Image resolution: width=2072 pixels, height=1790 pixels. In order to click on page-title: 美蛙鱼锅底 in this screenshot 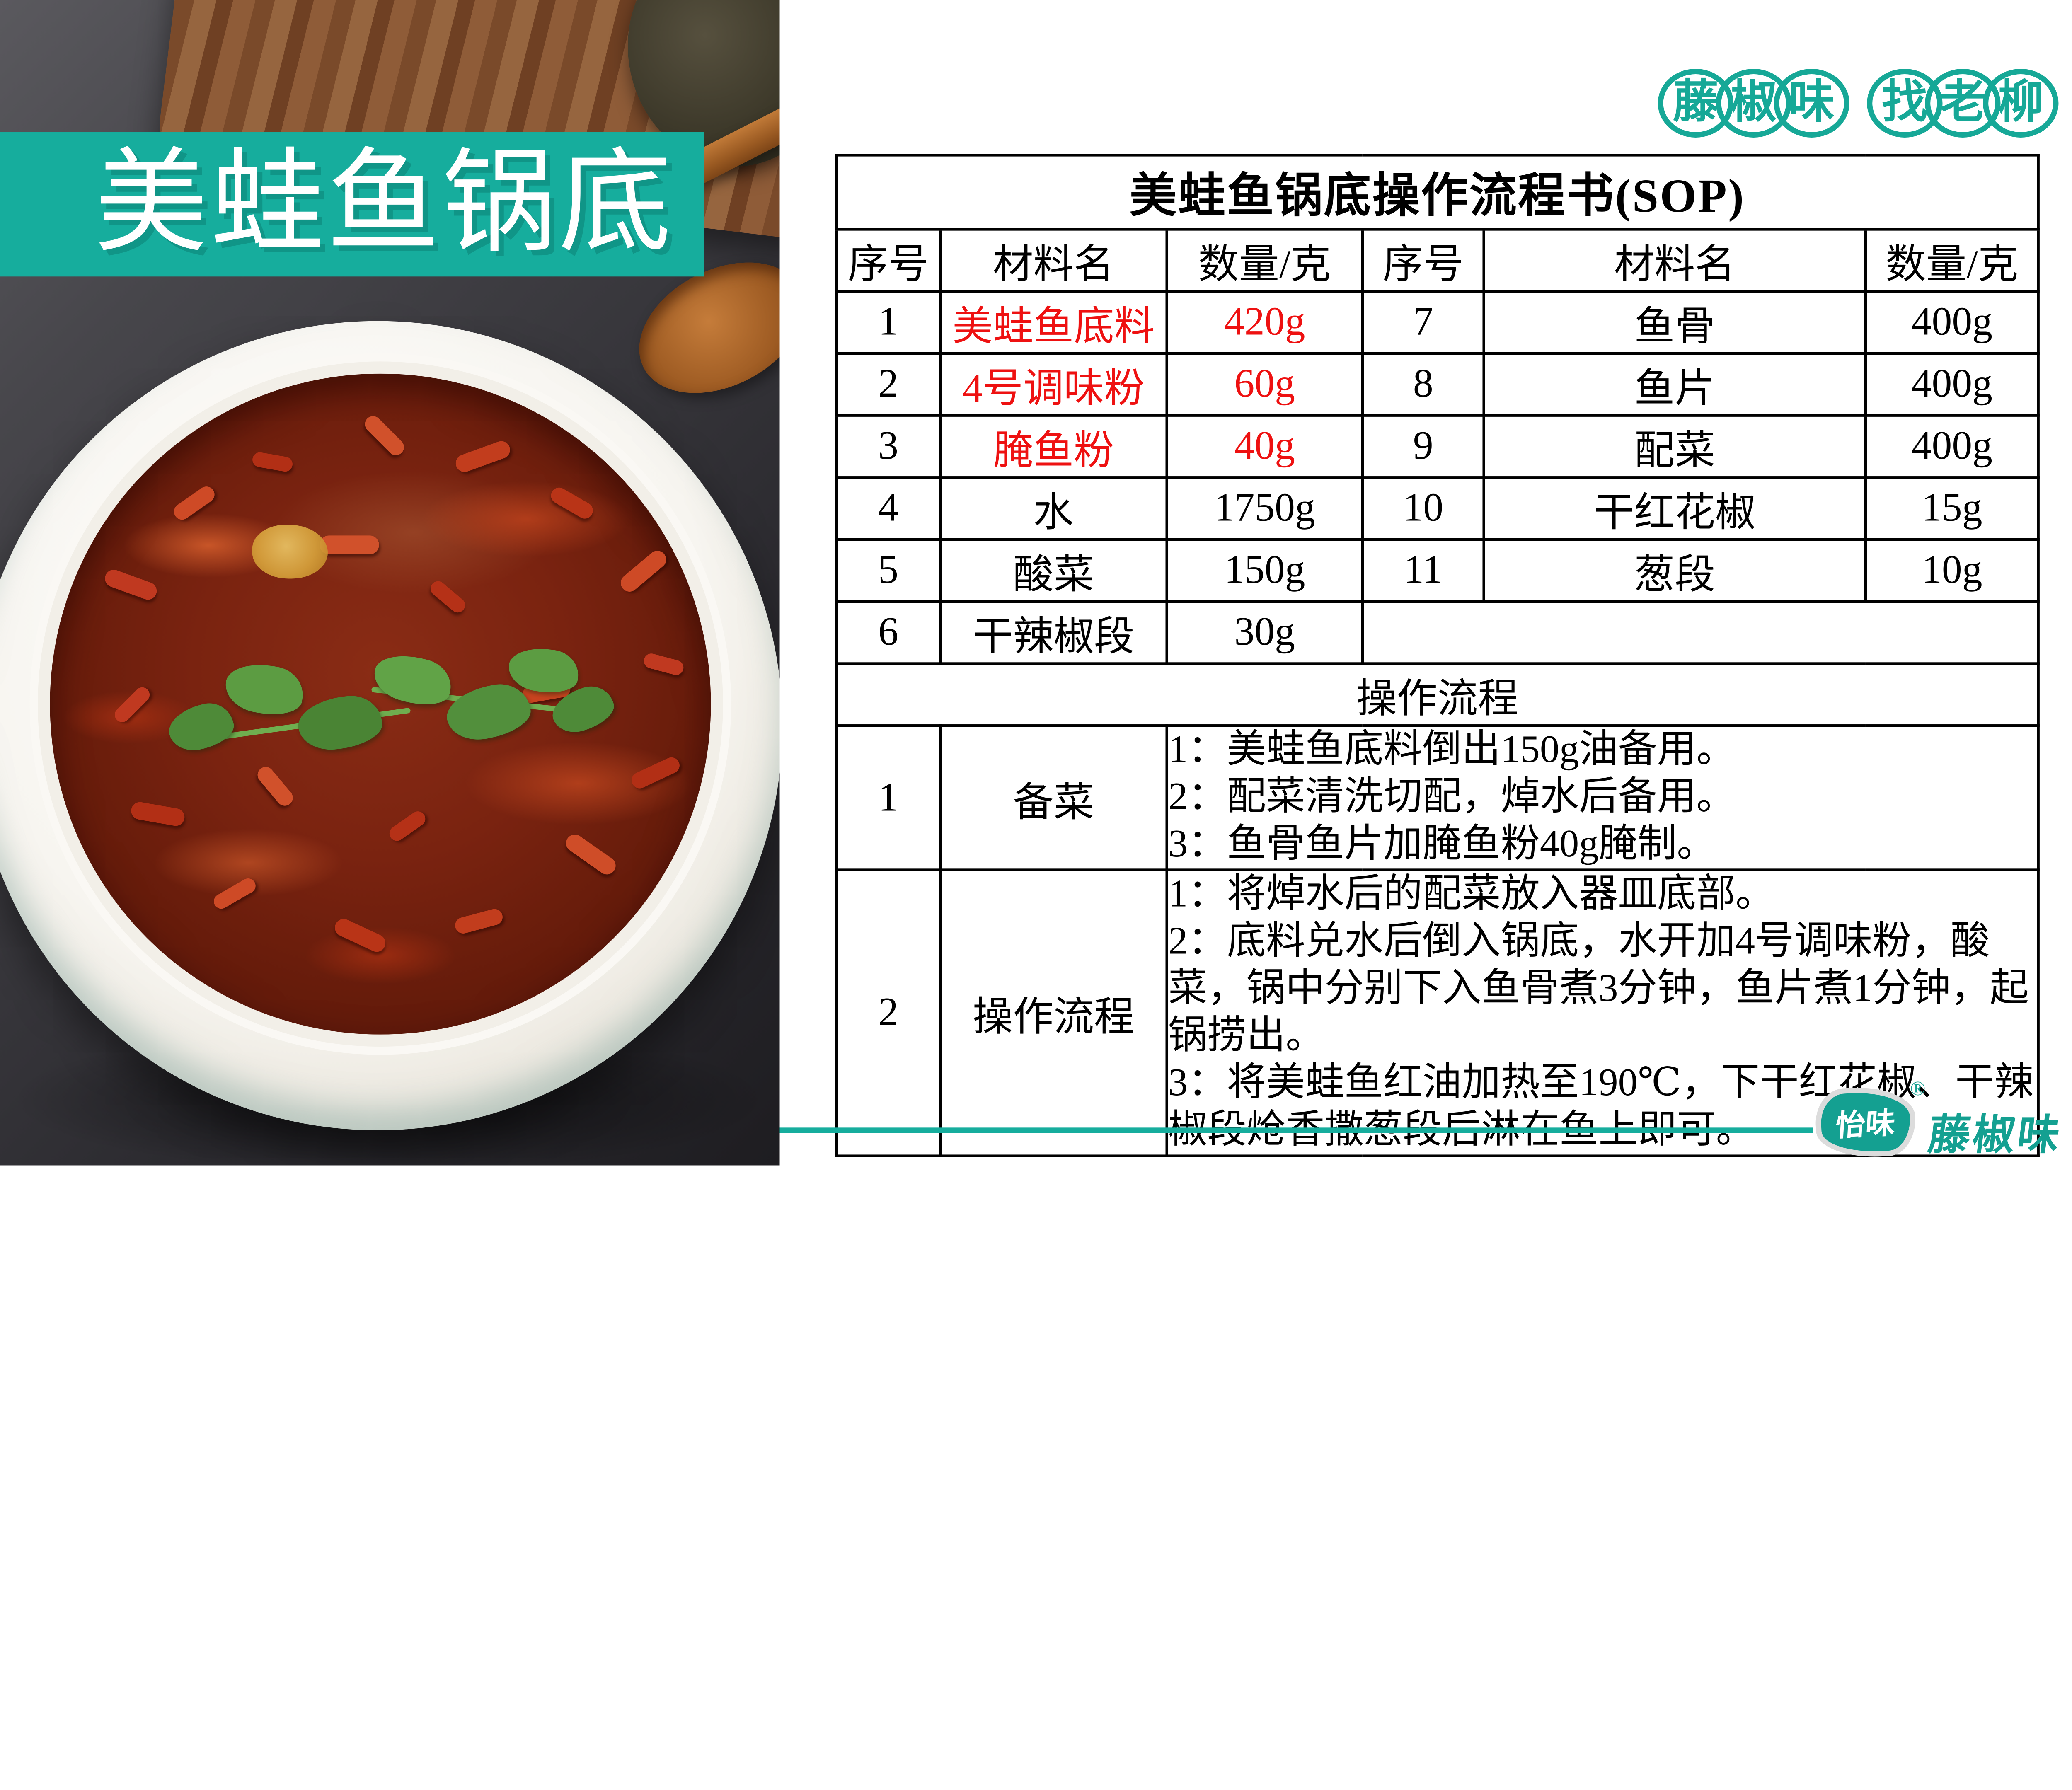, I will do `click(384, 203)`.